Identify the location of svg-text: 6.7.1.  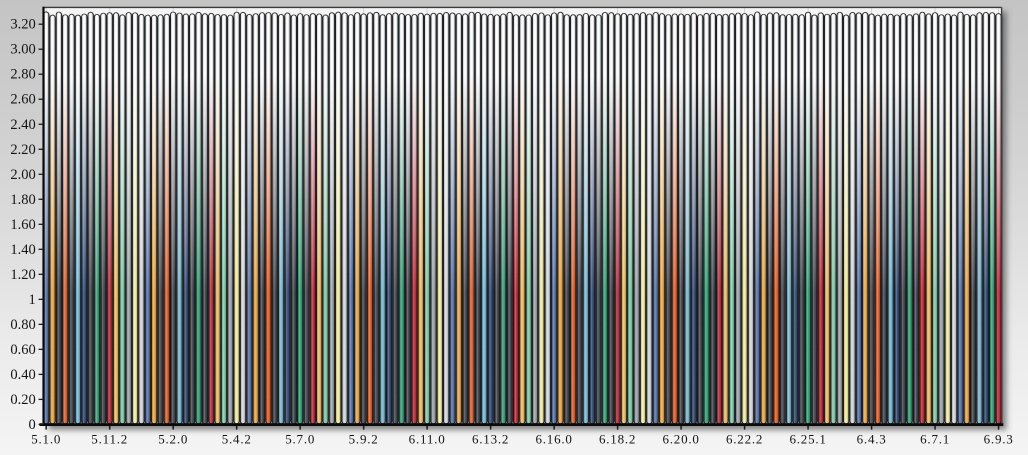
(935, 439).